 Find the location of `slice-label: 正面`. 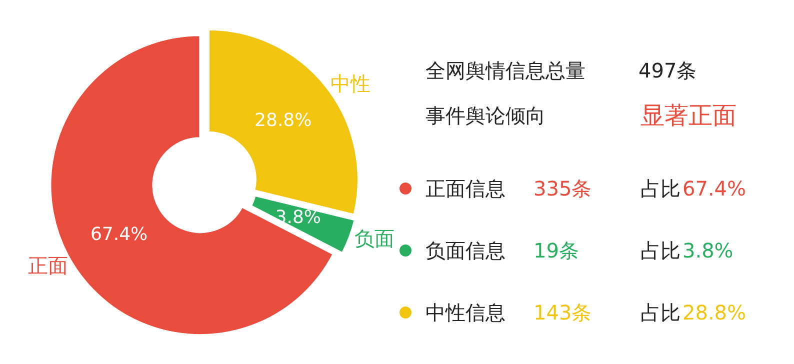

slice-label: 正面 is located at coordinates (48, 266).